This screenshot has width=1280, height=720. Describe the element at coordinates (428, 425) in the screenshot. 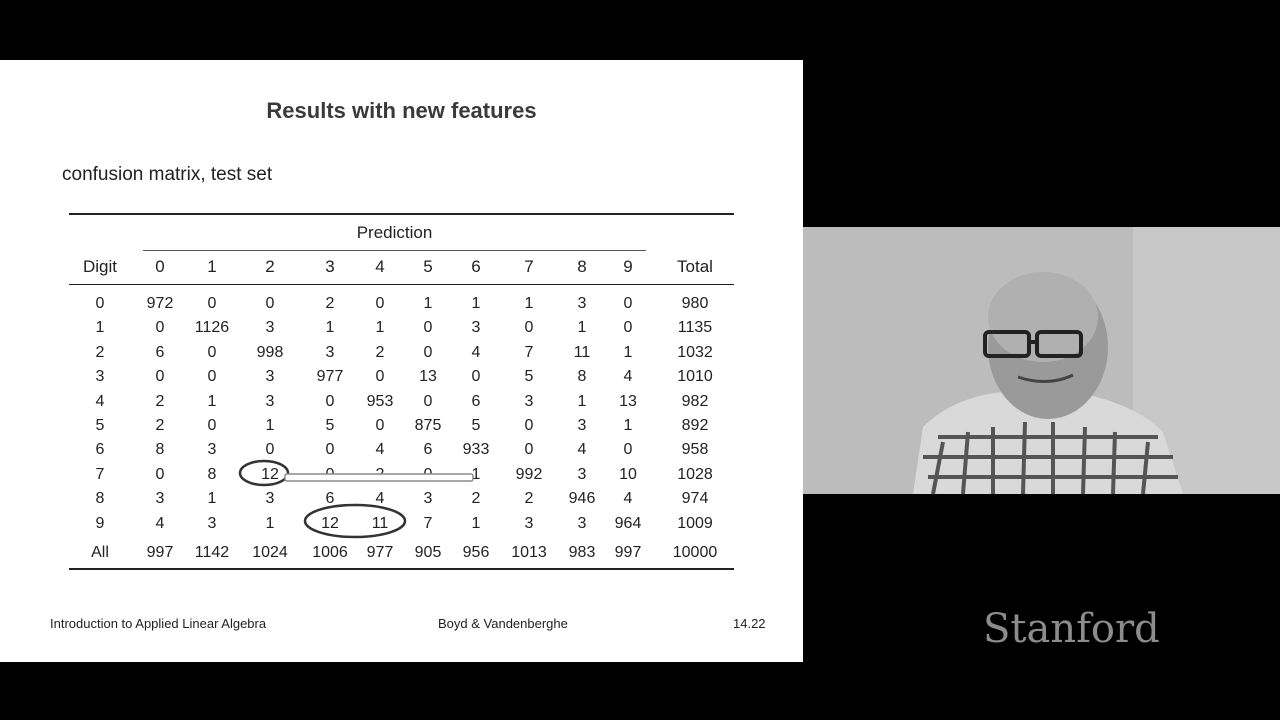

I see `table-cell: 875` at that location.